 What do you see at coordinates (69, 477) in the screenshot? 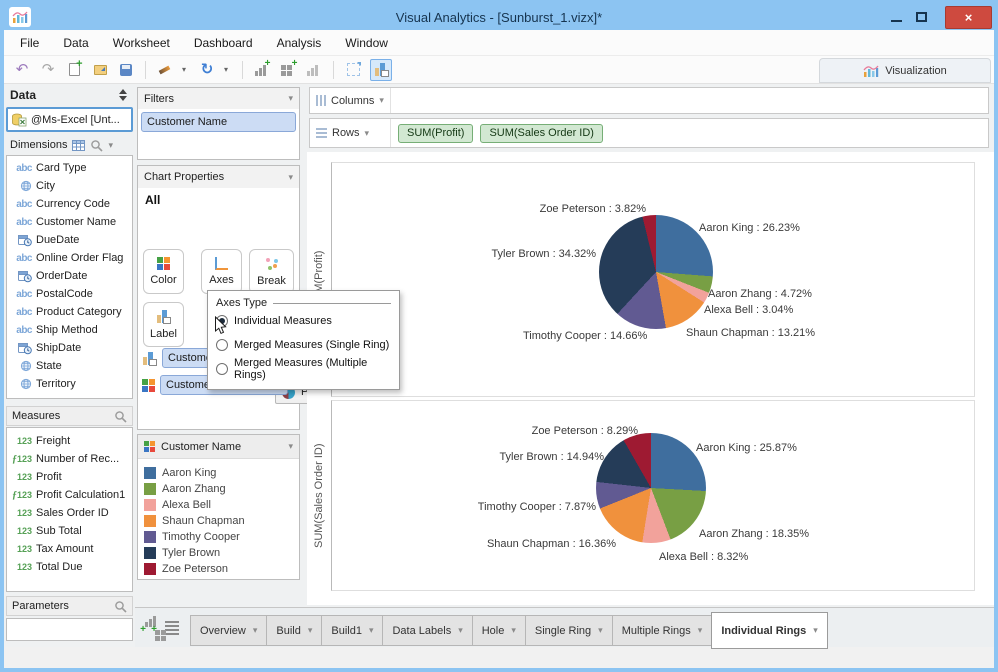
I see `measure-field: 123 Profit` at bounding box center [69, 477].